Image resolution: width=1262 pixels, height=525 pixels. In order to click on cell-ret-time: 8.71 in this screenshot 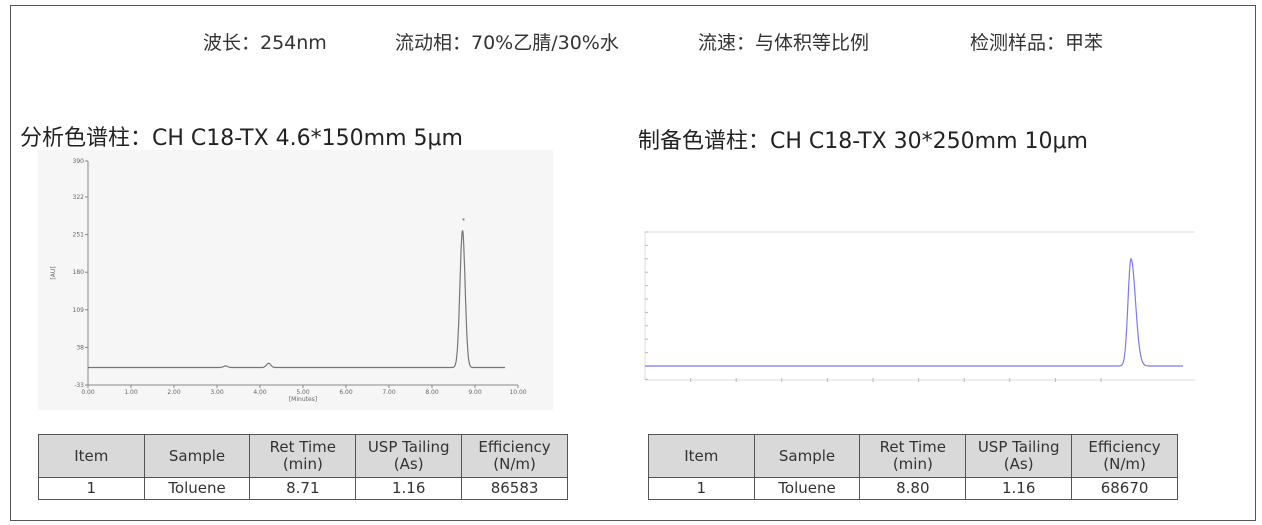, I will do `click(303, 488)`.